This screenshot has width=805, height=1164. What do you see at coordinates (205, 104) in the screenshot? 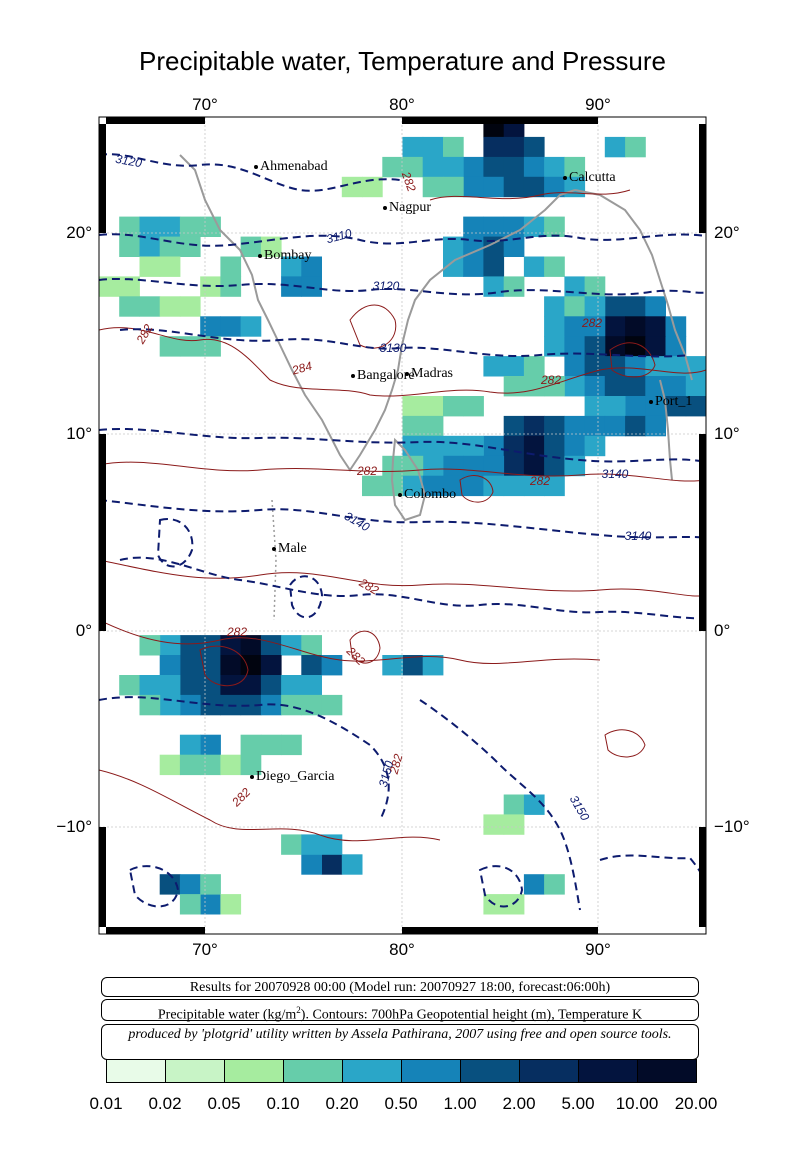
I see `lon-tick-top-70: 70°` at bounding box center [205, 104].